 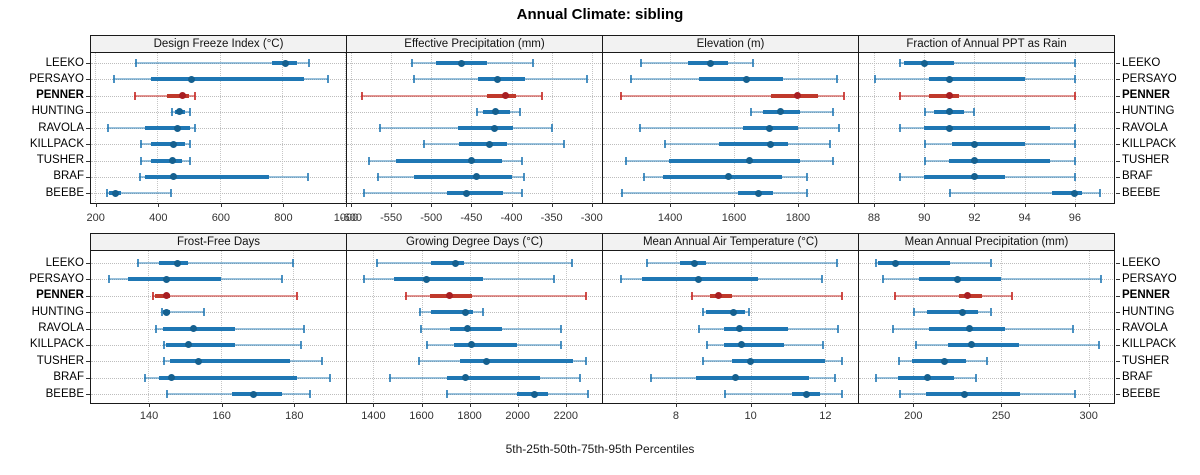 I want to click on axis-tick-label: 94, so click(x=1024, y=218).